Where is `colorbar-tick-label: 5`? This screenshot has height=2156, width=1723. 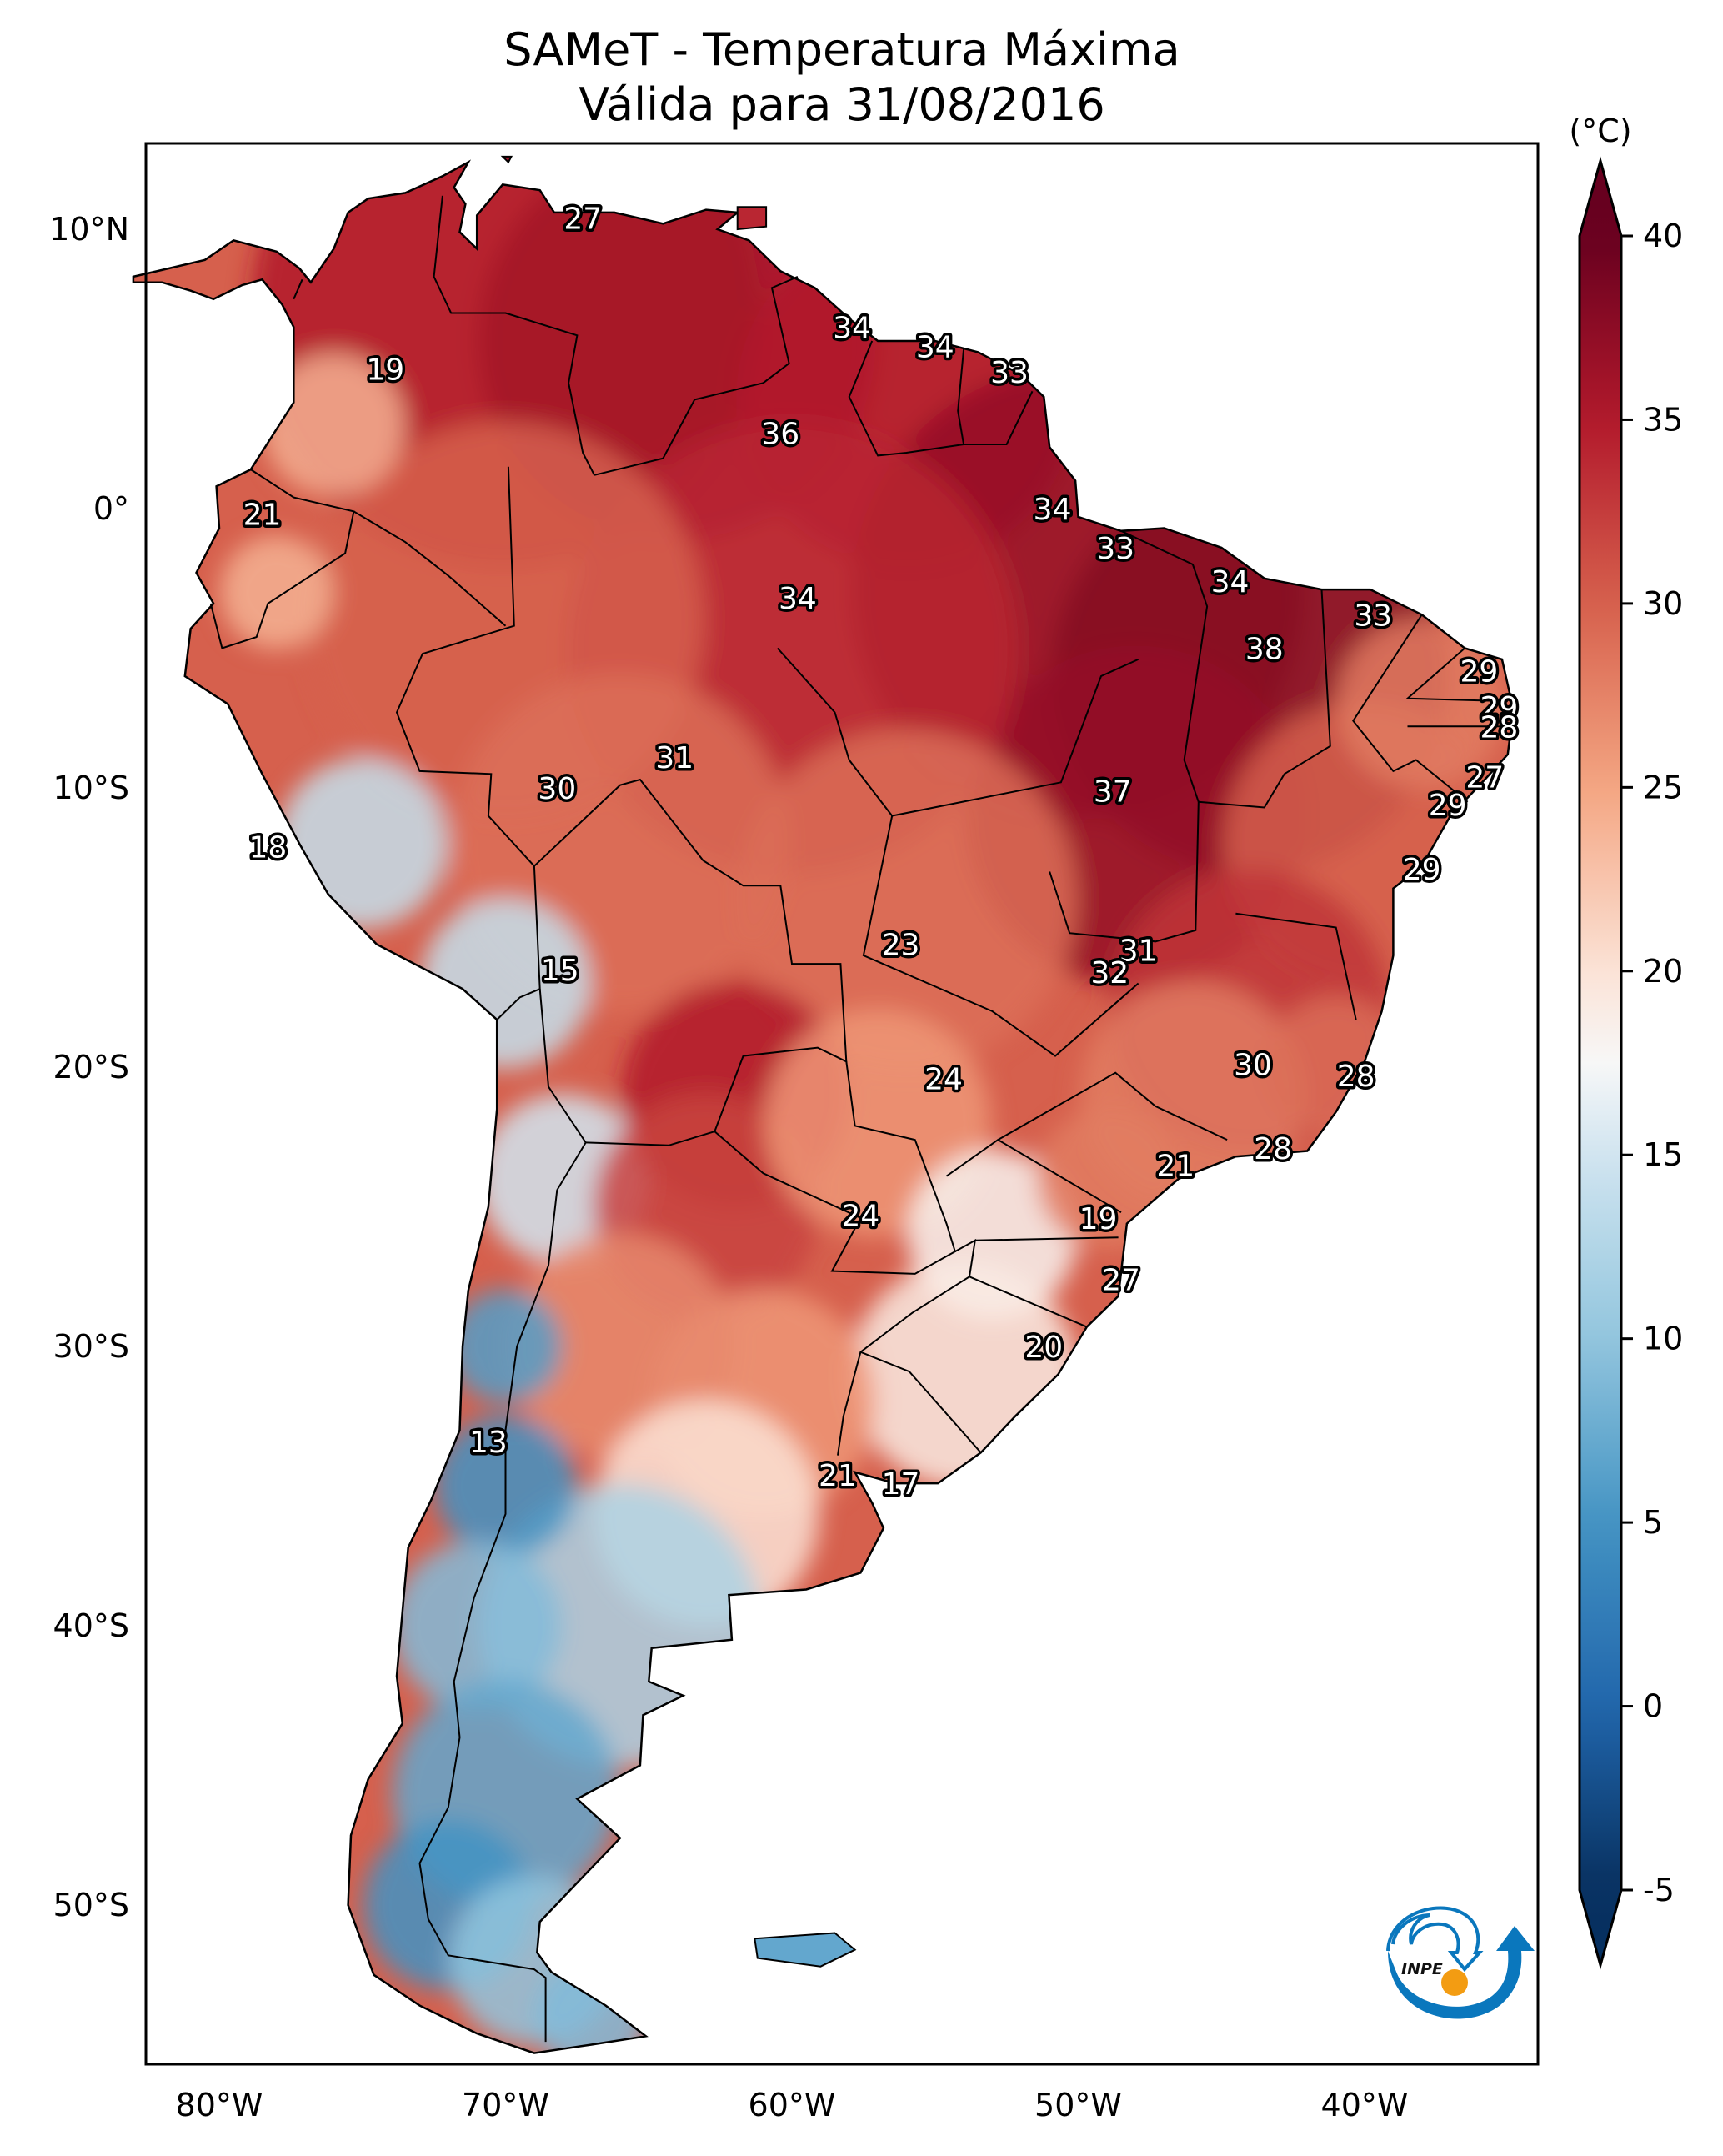
colorbar-tick-label: 5 is located at coordinates (1653, 1522).